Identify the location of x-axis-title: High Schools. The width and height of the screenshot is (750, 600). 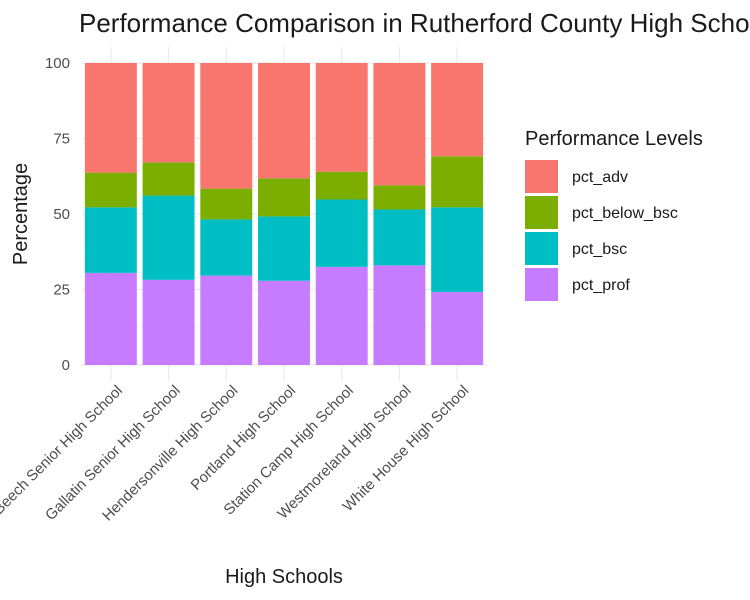
(284, 577).